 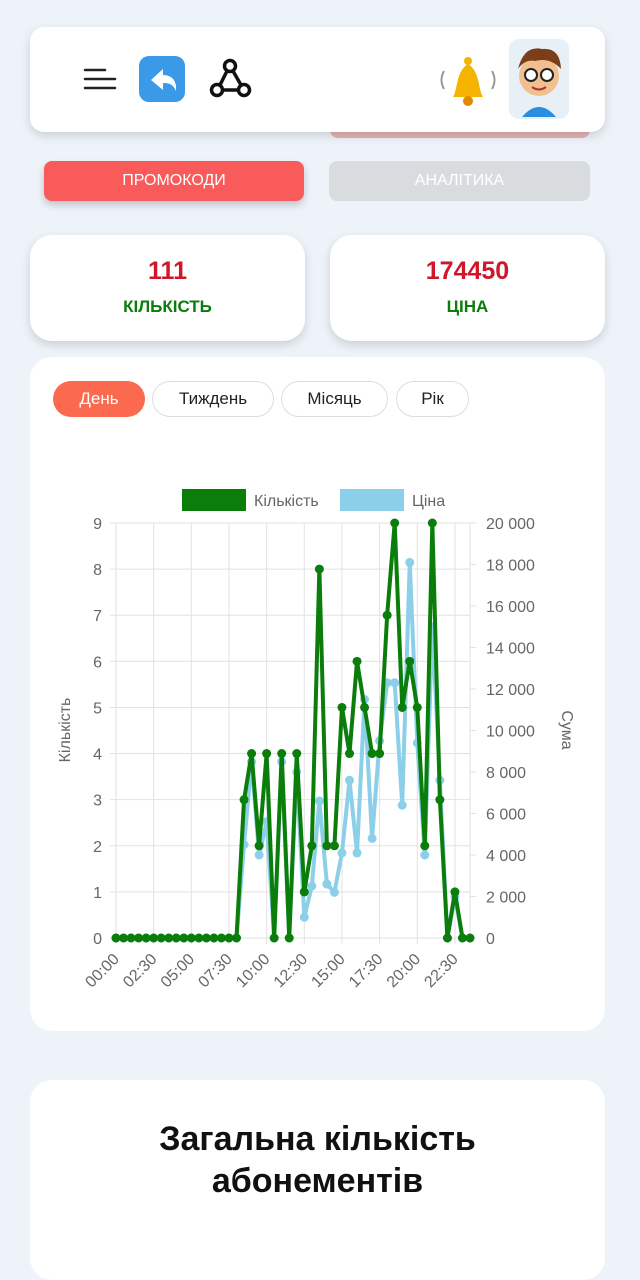 What do you see at coordinates (432, 399) in the screenshot?
I see `period-button: Рік` at bounding box center [432, 399].